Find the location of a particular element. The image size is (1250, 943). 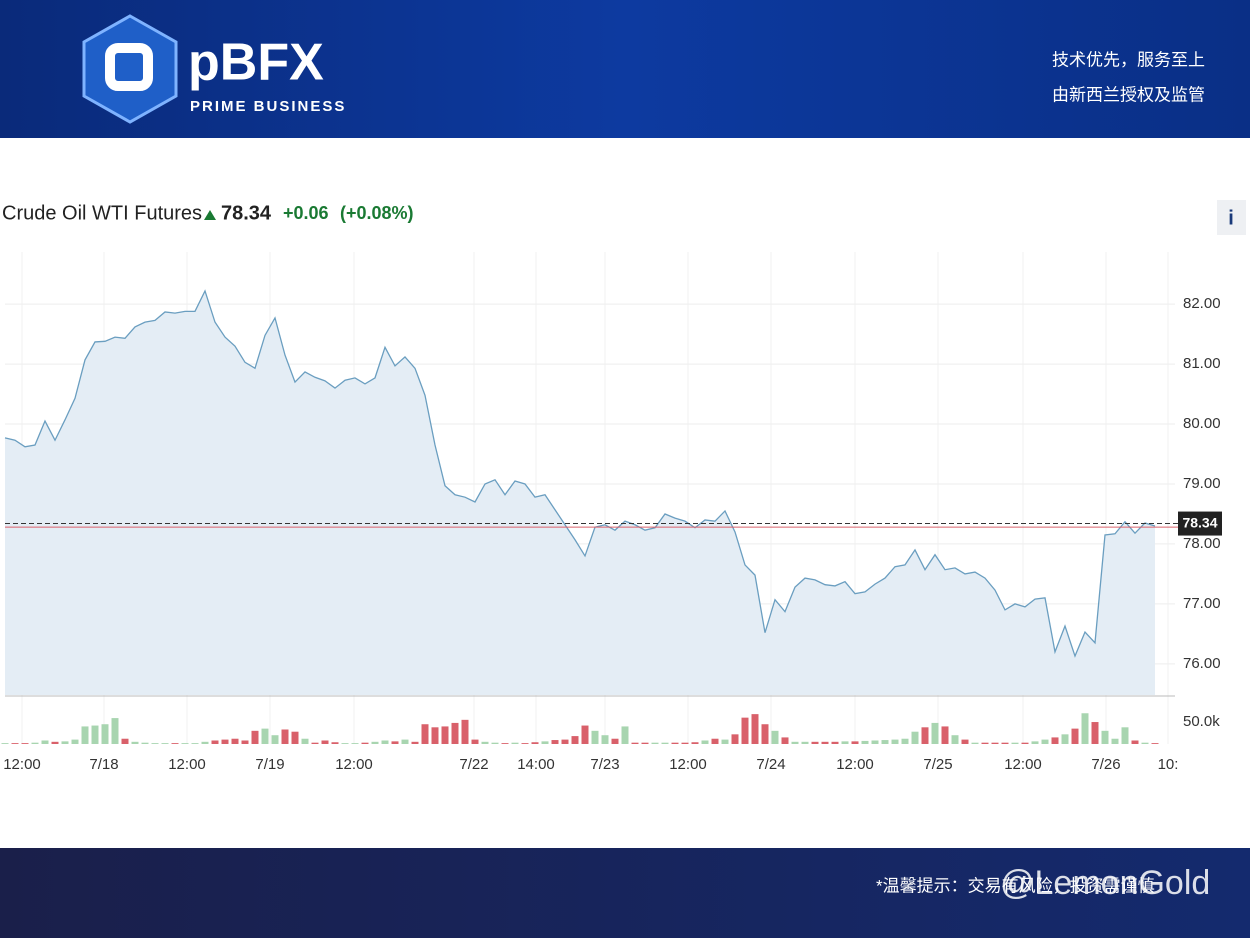

x-tick-label: 7/25 is located at coordinates (937, 764).